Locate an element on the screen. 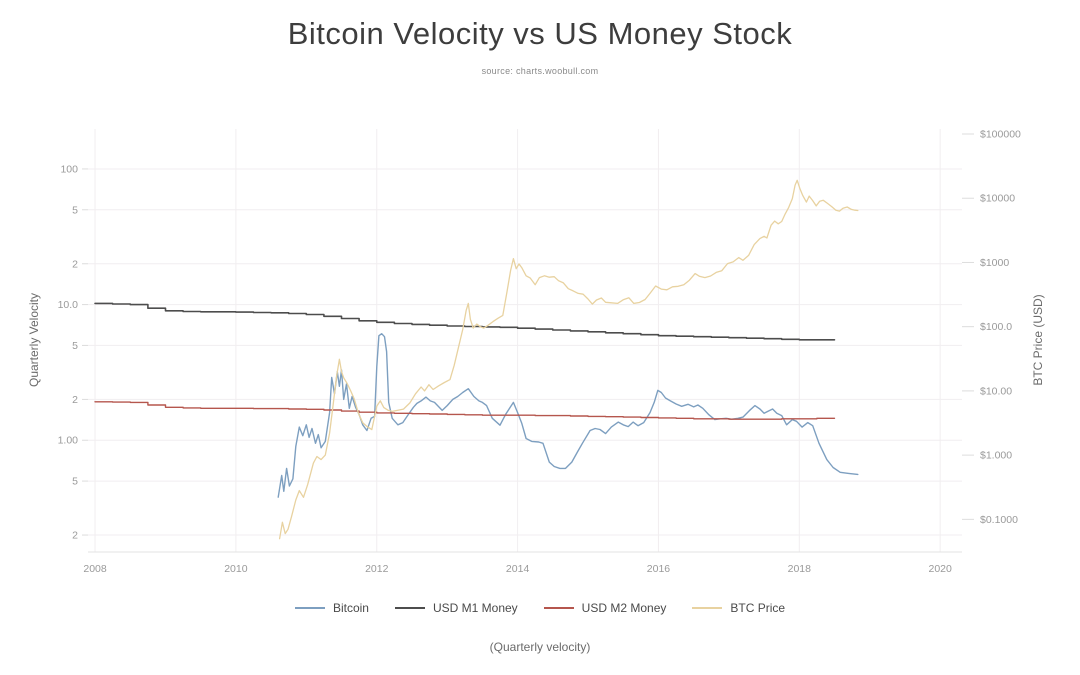  legend-item-btc-price: BTC Price is located at coordinates (738, 608).